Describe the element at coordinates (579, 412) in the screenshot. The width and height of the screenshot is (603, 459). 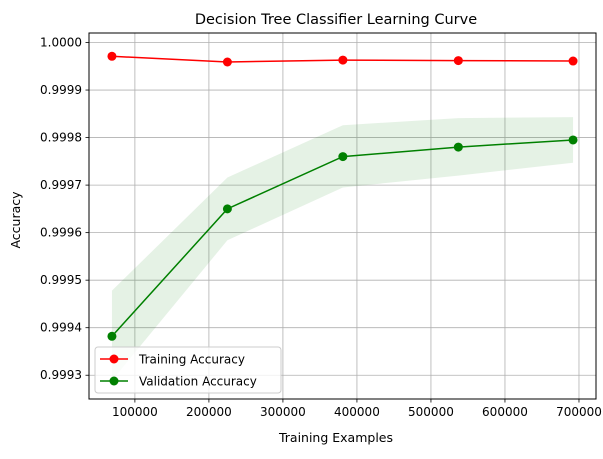
I see `x-tick-label: 700000` at that location.